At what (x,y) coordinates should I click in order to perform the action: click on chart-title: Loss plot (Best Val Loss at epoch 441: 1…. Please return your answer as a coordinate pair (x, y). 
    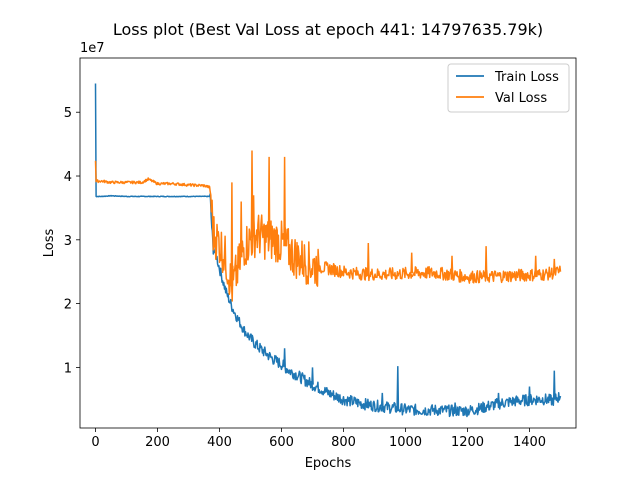
    Looking at the image, I should click on (328, 29).